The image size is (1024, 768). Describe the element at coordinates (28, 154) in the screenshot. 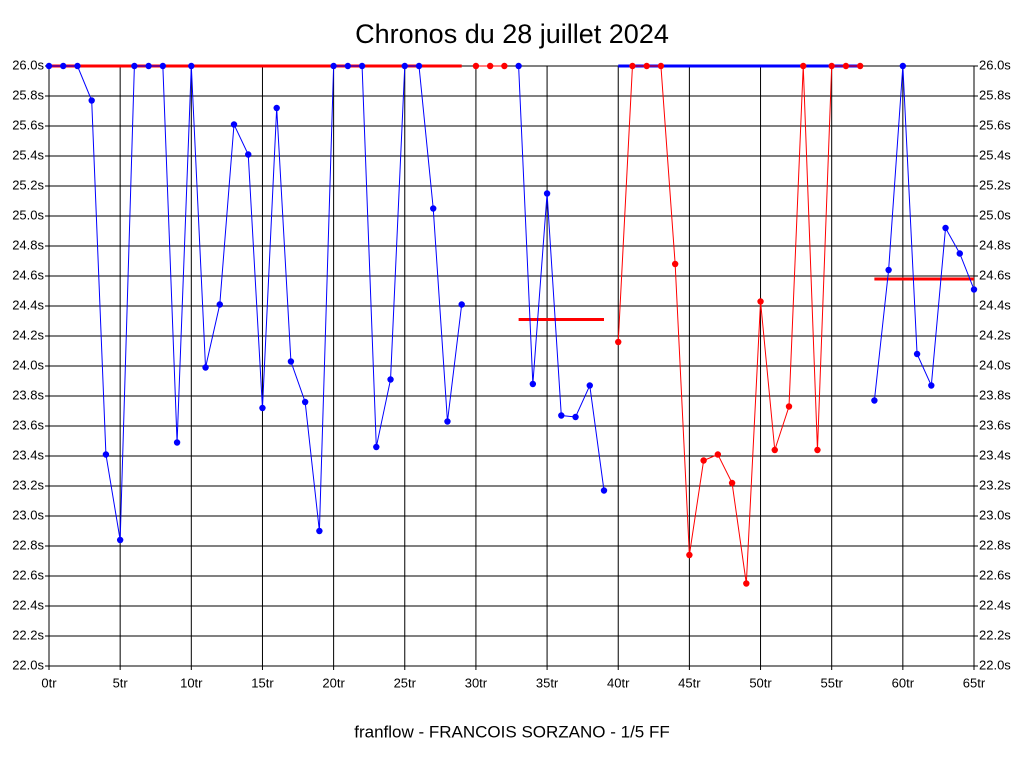

I see `y-tick-label: 25.4s` at that location.